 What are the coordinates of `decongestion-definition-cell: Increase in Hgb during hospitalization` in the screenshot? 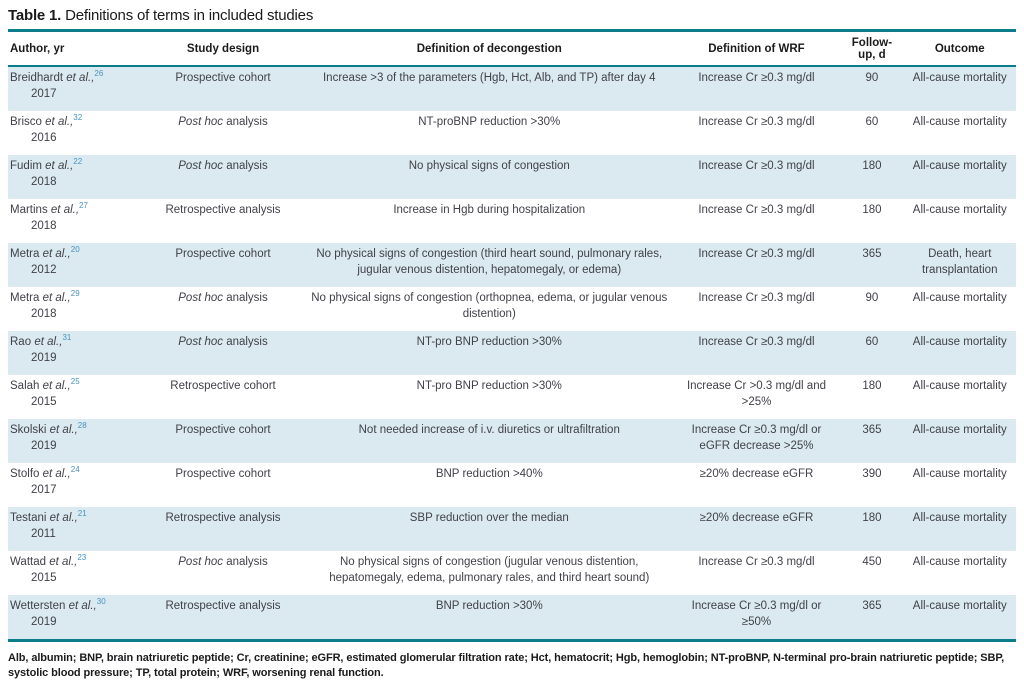 It's located at (489, 210).